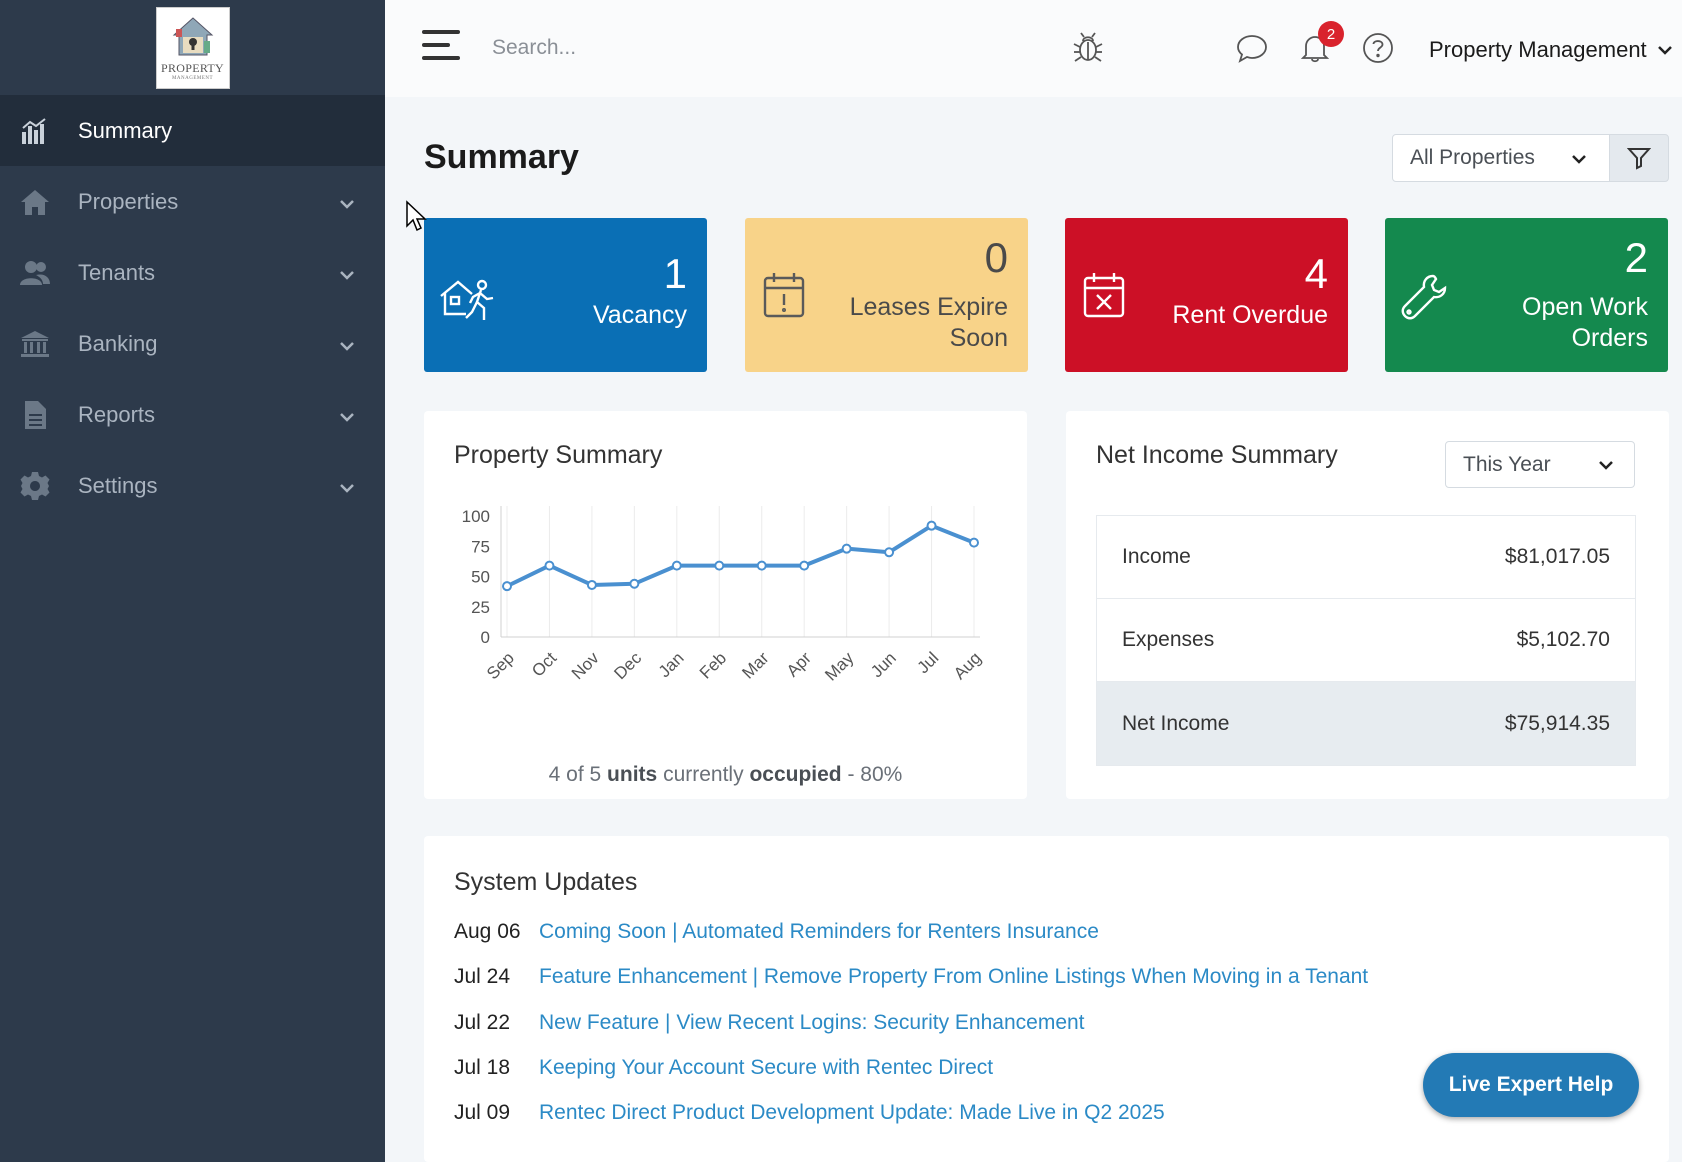 The width and height of the screenshot is (1682, 1162). What do you see at coordinates (1088, 48) in the screenshot?
I see `bug-icon` at bounding box center [1088, 48].